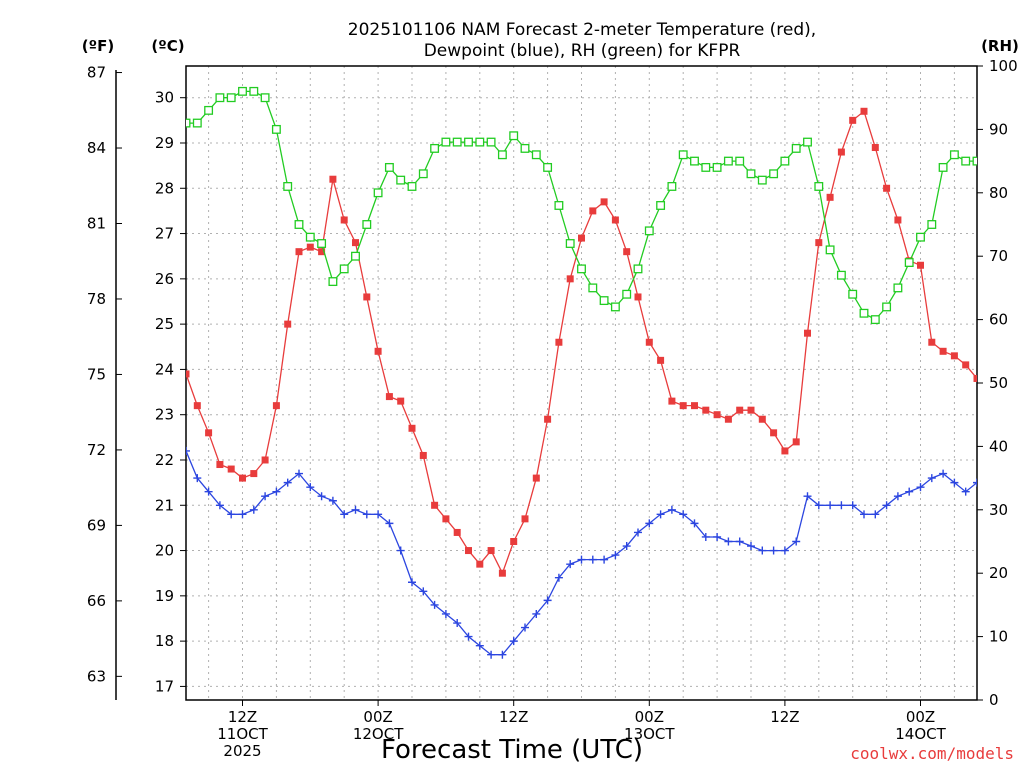  Describe the element at coordinates (96, 148) in the screenshot. I see `fahrenheit-tick-label: 84` at that location.